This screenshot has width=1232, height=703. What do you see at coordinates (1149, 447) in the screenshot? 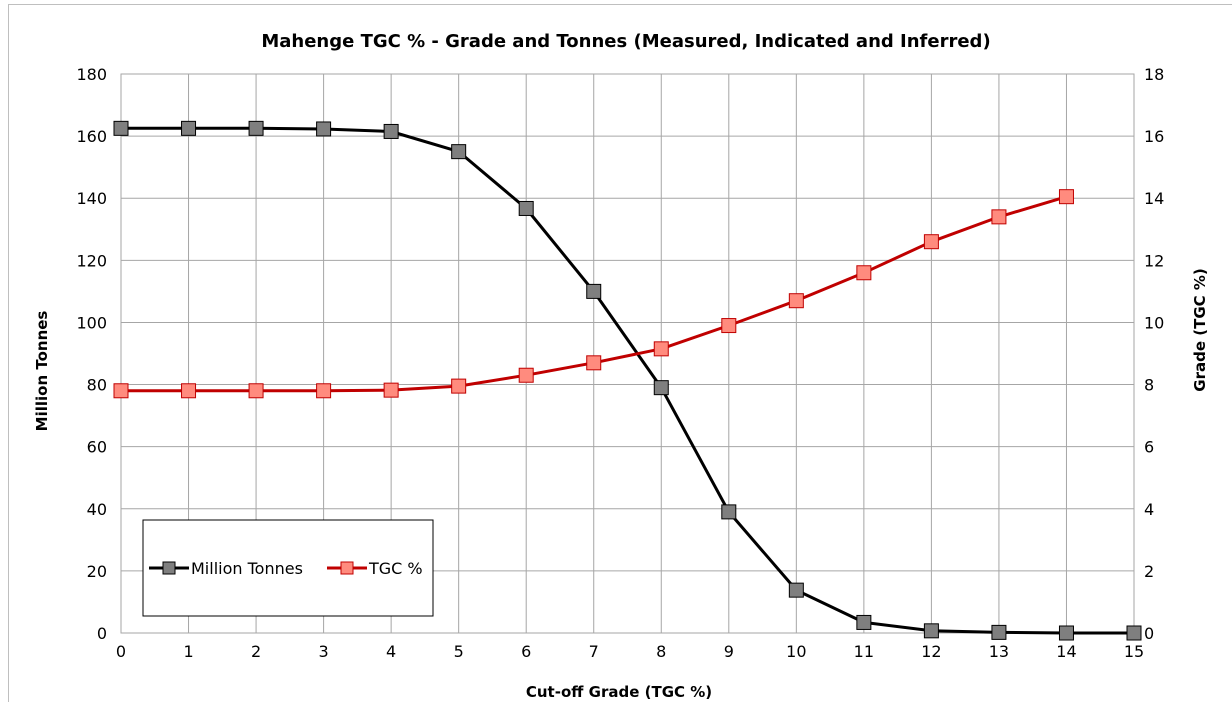
I see `y-right-tick-label: 6` at bounding box center [1149, 447].